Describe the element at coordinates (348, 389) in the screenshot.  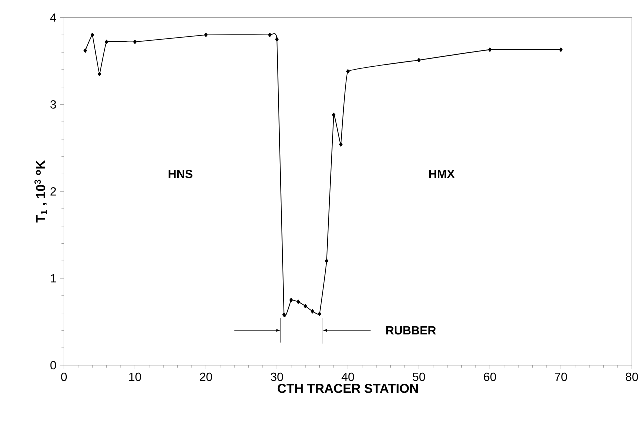
I see `x-axis-title: CTH TRACER STATION` at that location.